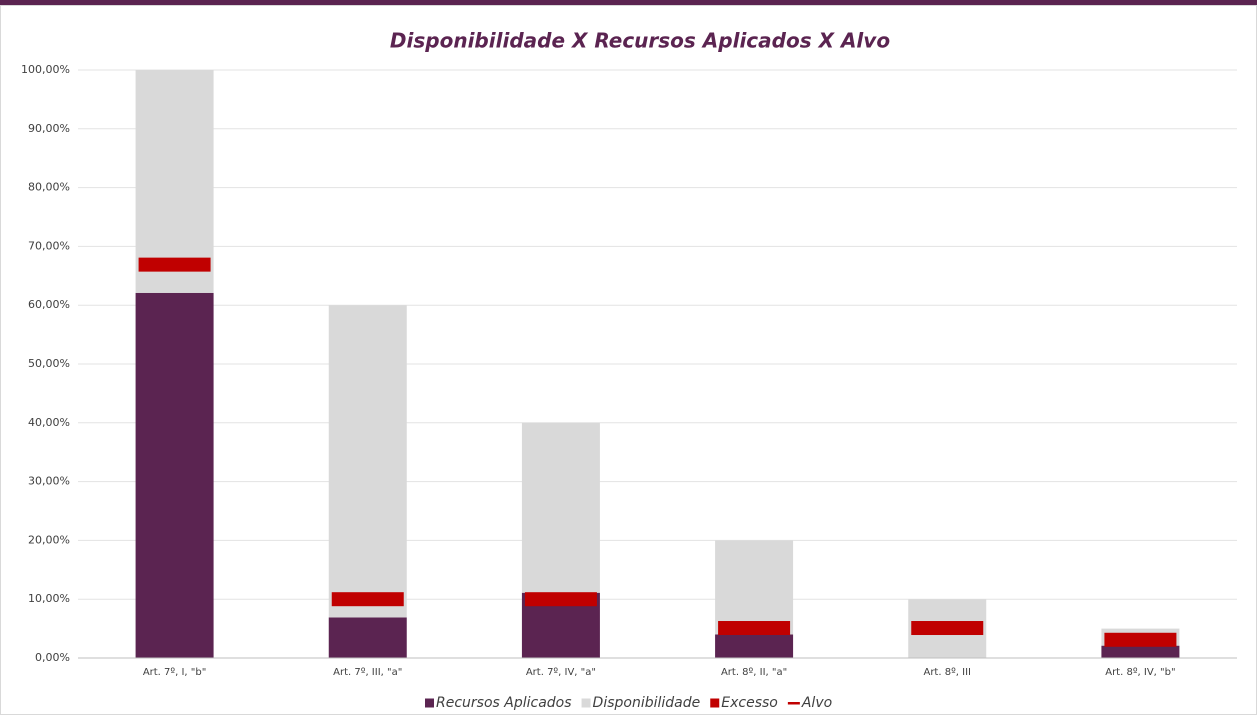 This screenshot has height=715, width=1257. What do you see at coordinates (49, 128) in the screenshot?
I see `y-tick-label: 90,00%` at bounding box center [49, 128].